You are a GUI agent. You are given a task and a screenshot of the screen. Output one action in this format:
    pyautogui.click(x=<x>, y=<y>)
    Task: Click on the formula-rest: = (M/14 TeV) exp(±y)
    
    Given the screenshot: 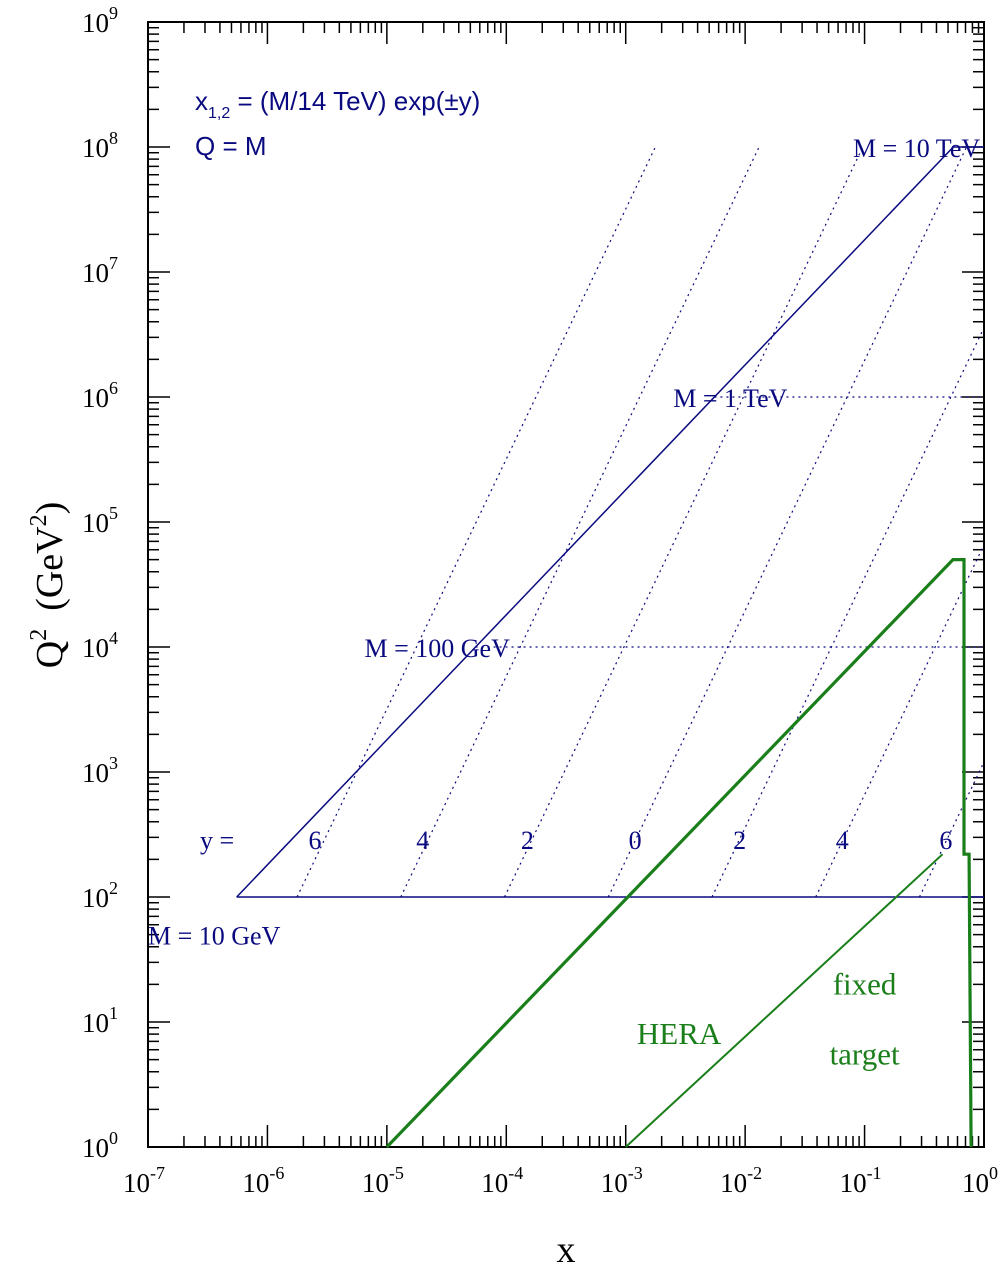 What is the action you would take?
    pyautogui.click(x=355, y=101)
    